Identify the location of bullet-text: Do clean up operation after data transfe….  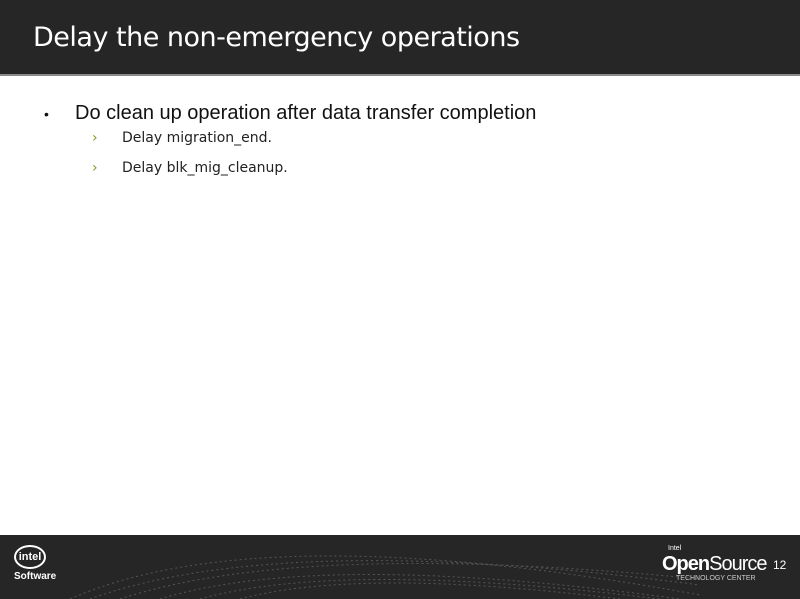
(306, 113).